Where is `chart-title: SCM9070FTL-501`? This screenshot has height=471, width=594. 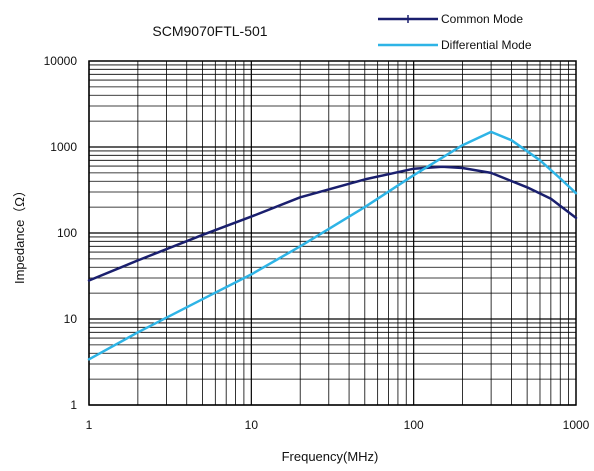
chart-title: SCM9070FTL-501 is located at coordinates (209, 31).